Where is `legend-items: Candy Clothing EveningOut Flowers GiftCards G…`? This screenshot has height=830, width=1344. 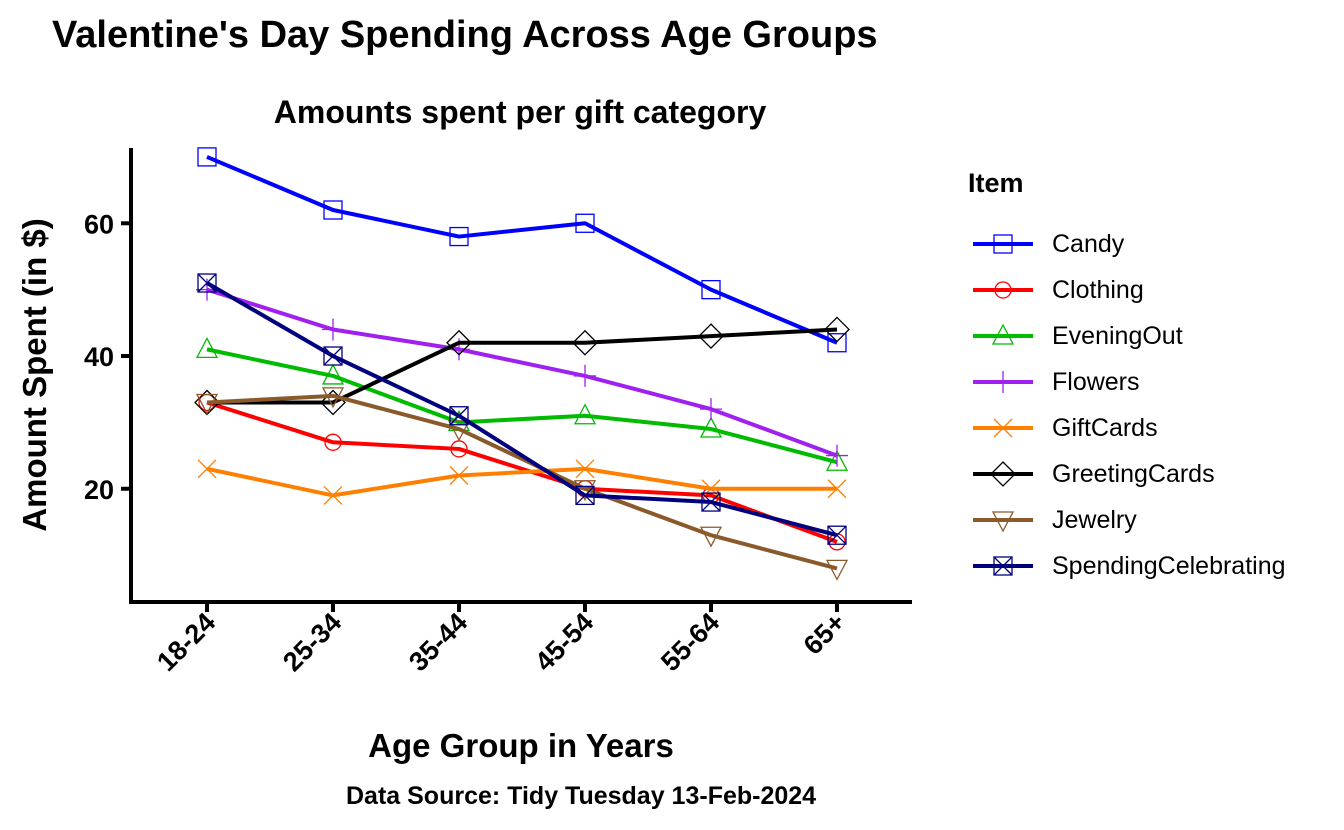
legend-items: Candy Clothing EveningOut Flowers GiftCards G… is located at coordinates (1127, 405).